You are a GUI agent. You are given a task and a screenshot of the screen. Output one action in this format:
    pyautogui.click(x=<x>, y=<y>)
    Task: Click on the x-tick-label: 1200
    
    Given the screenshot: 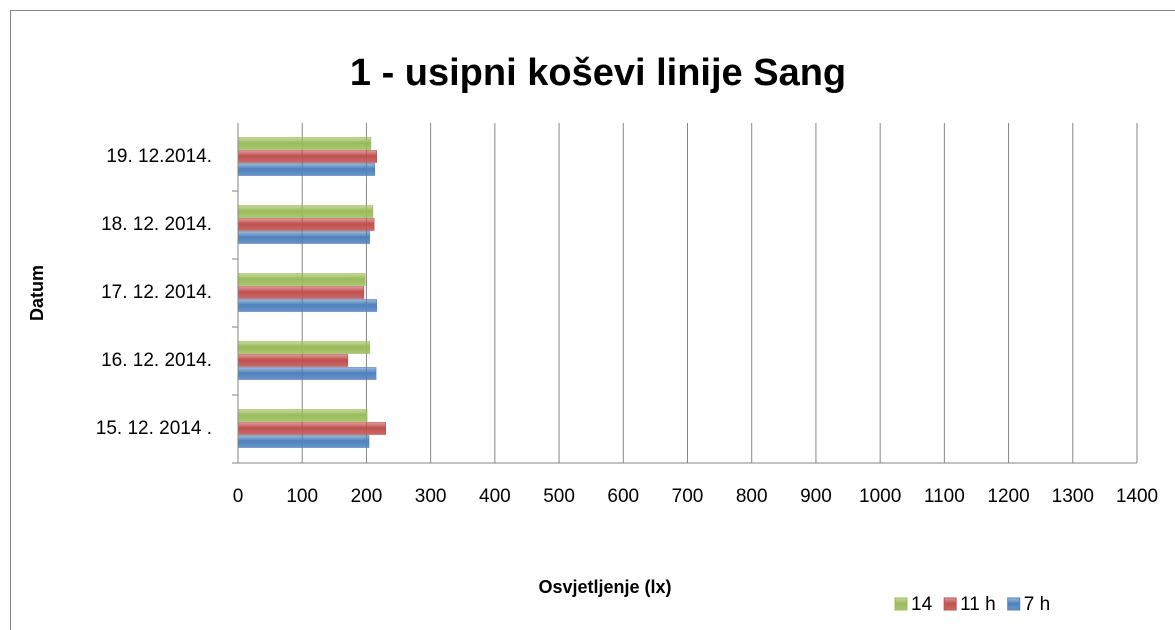 What is the action you would take?
    pyautogui.click(x=1008, y=496)
    